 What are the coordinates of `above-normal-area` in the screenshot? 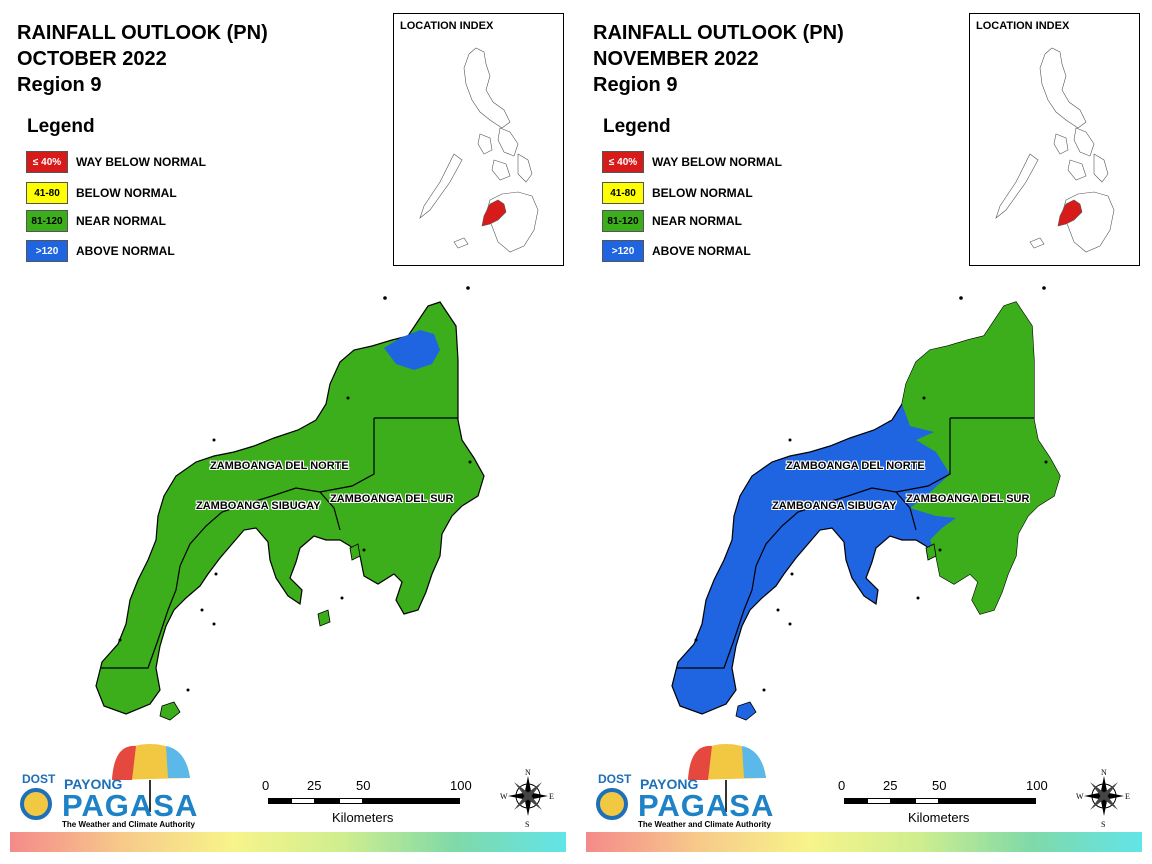 It's located at (412, 350).